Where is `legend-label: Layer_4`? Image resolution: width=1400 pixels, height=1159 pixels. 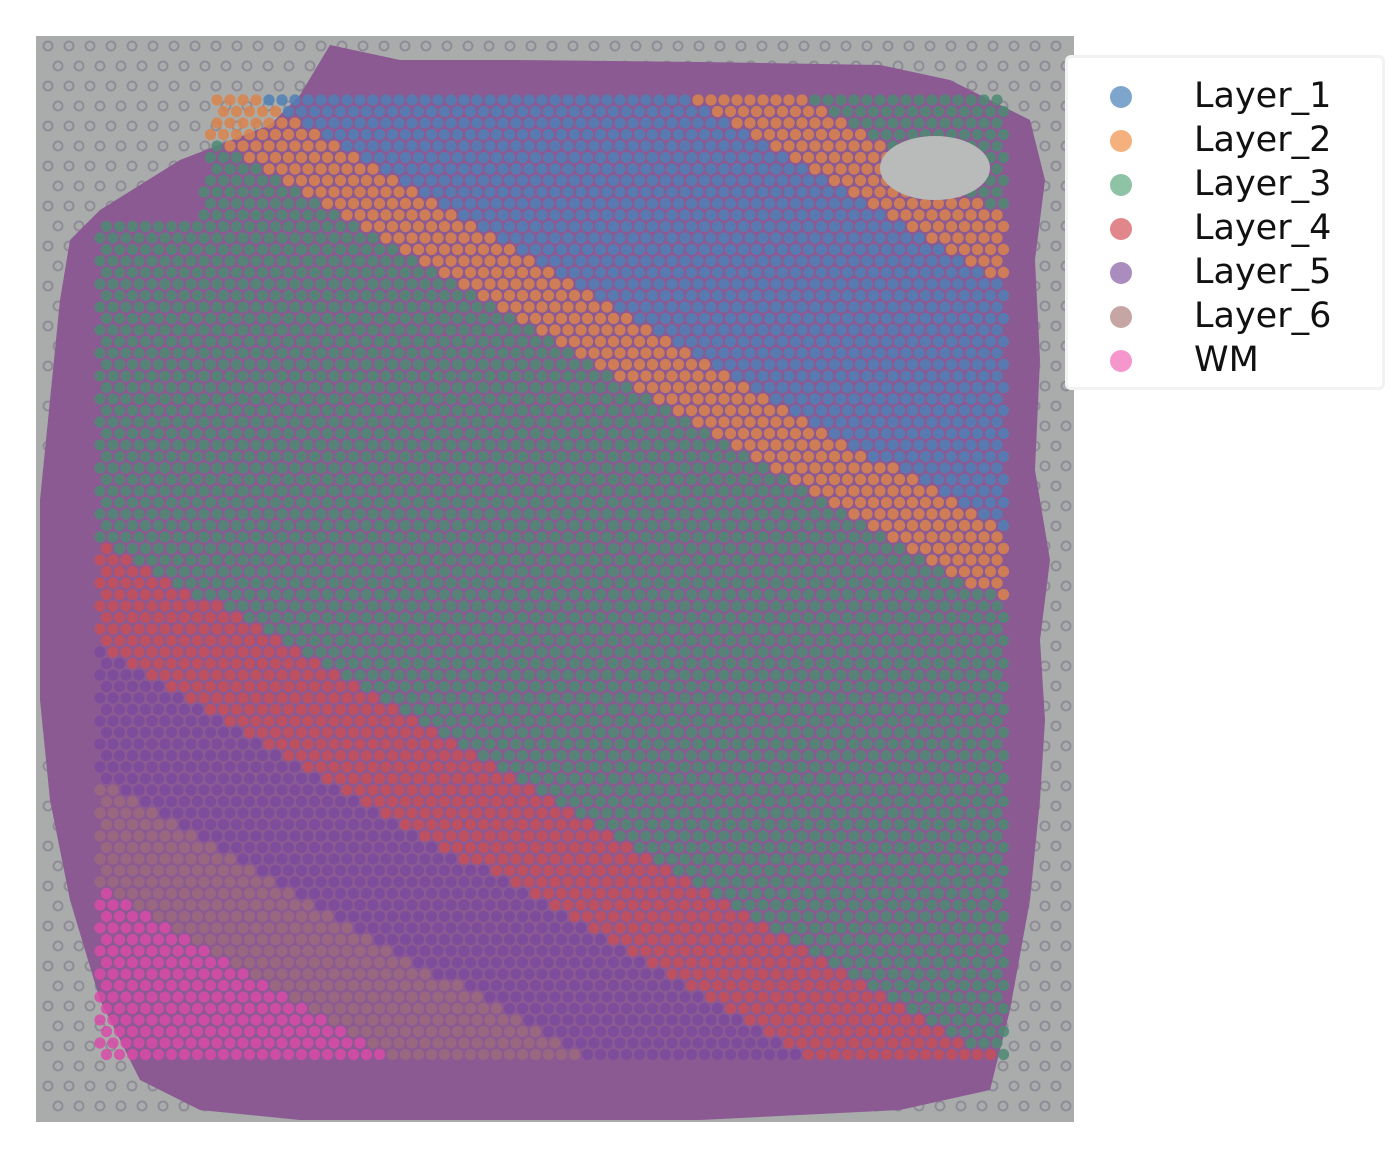 legend-label: Layer_4 is located at coordinates (1263, 228).